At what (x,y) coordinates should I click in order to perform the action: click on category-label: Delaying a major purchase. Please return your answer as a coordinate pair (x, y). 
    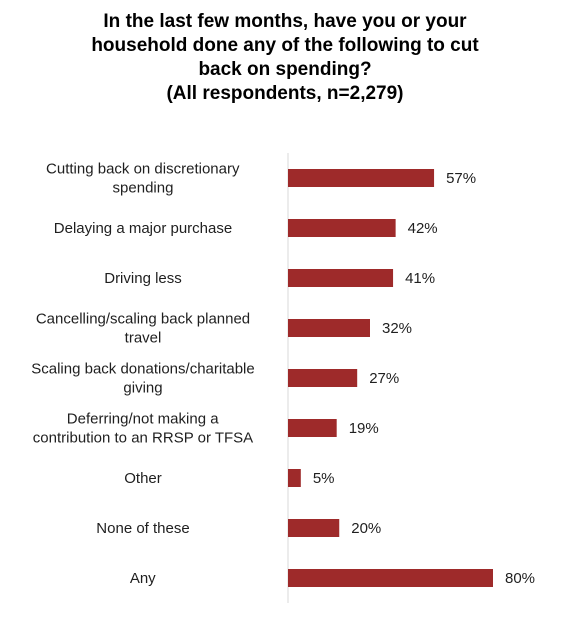
    Looking at the image, I should click on (143, 228).